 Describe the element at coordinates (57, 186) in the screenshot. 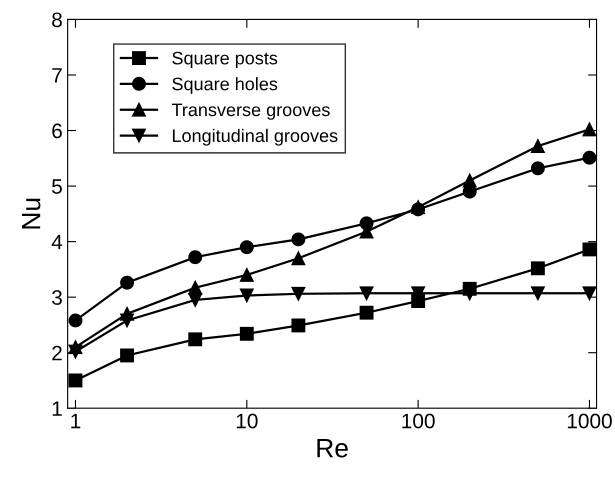

I see `y-tick-label: 5` at that location.